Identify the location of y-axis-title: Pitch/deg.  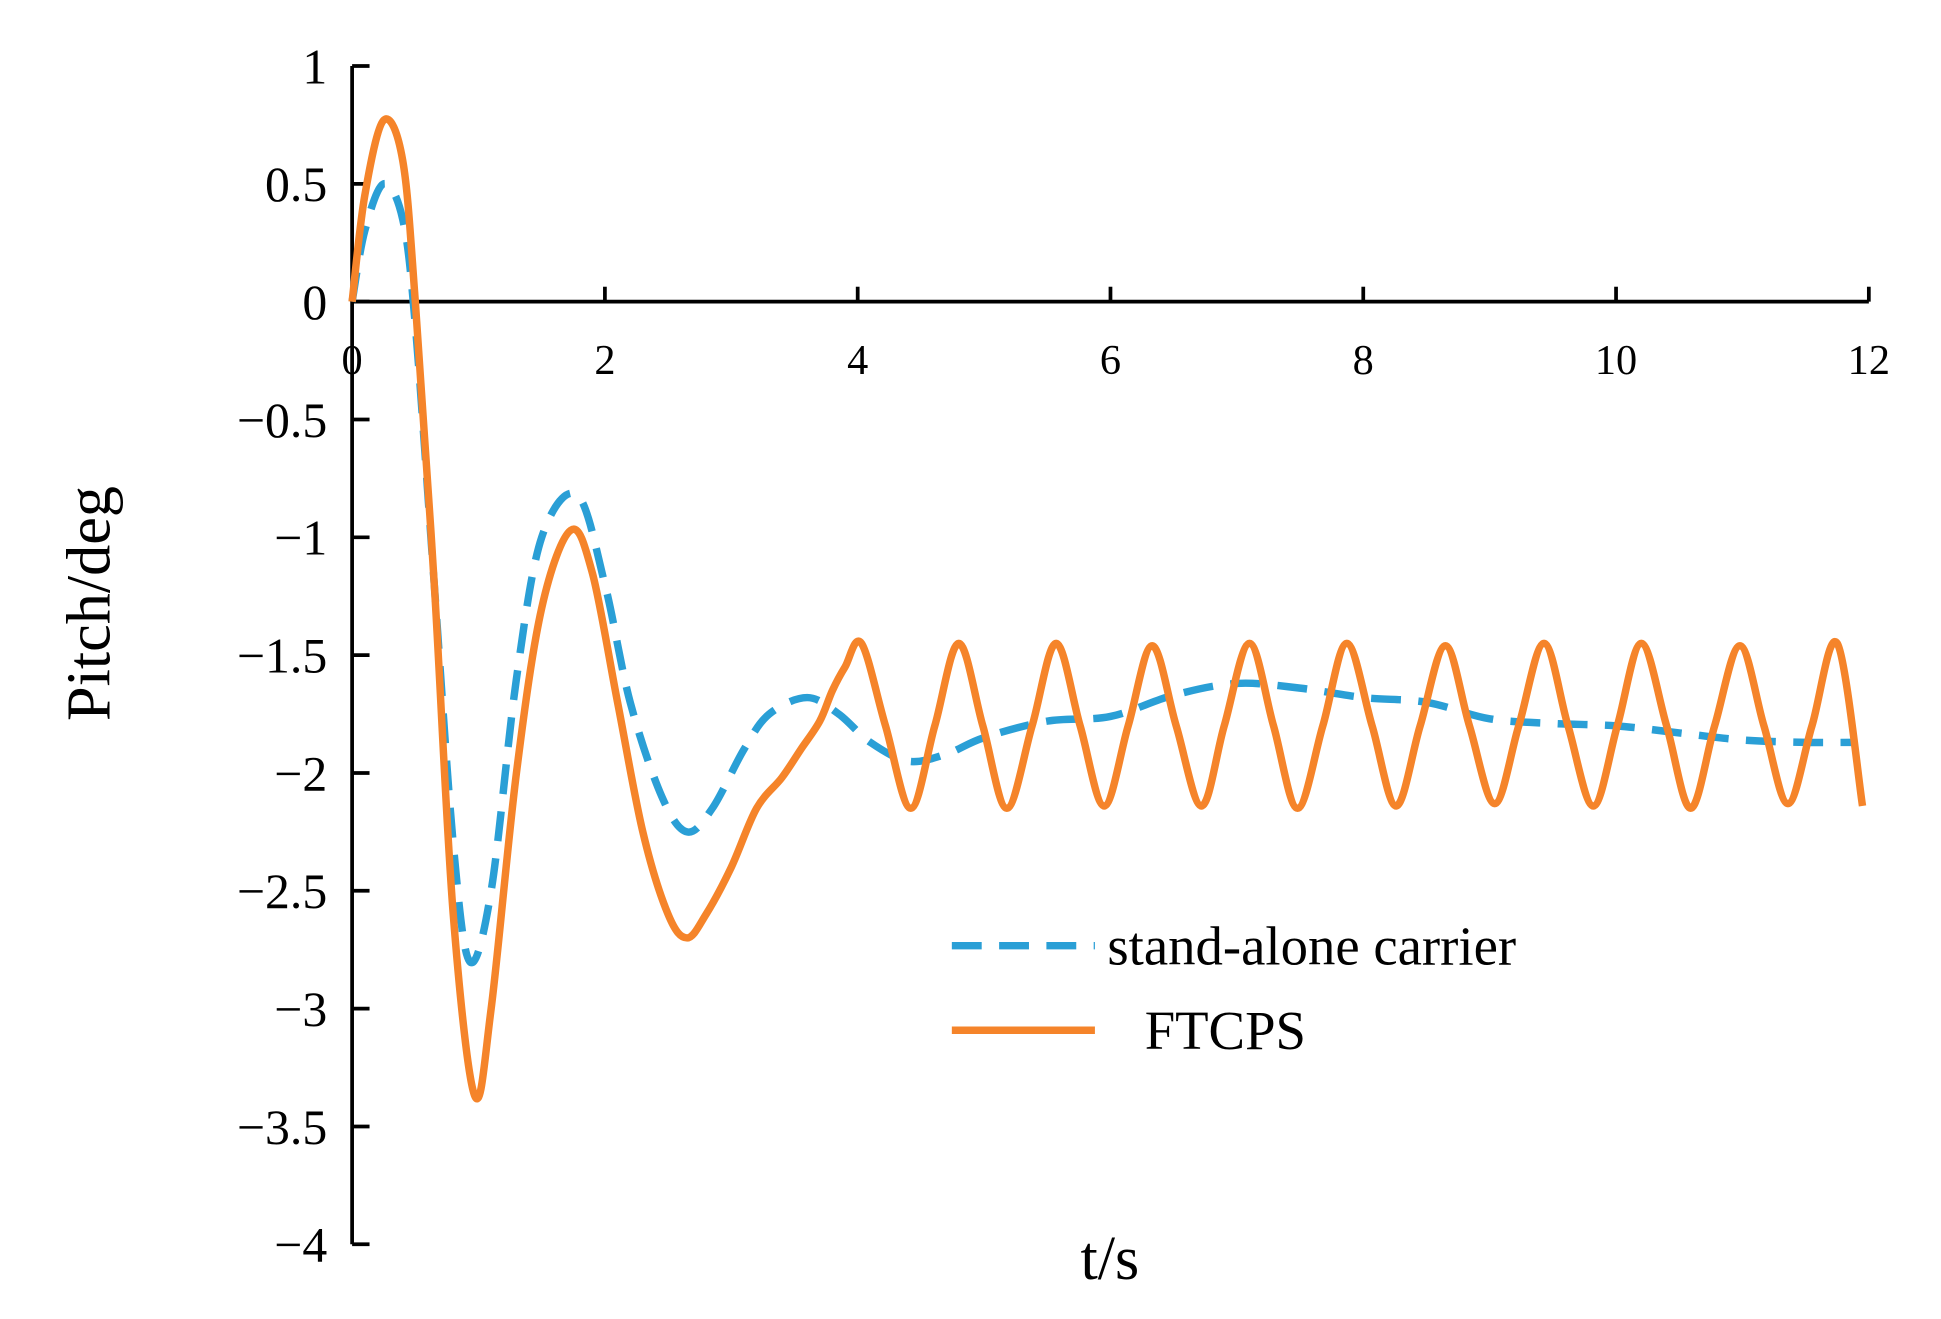
(89, 603).